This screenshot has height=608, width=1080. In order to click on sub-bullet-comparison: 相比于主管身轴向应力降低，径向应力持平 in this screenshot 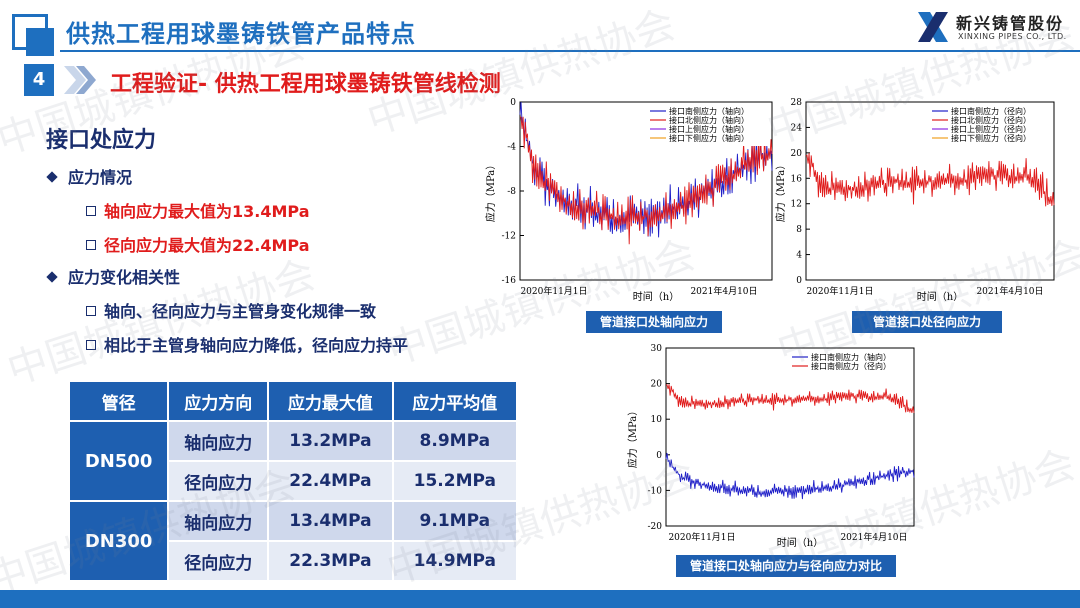, I will do `click(247, 344)`.